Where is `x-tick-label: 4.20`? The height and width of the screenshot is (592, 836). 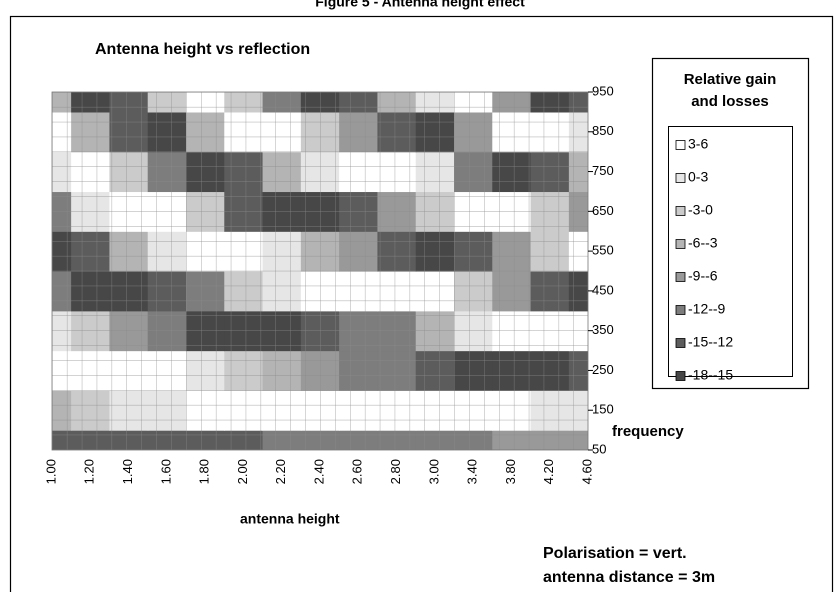
x-tick-label: 4.20 is located at coordinates (548, 471).